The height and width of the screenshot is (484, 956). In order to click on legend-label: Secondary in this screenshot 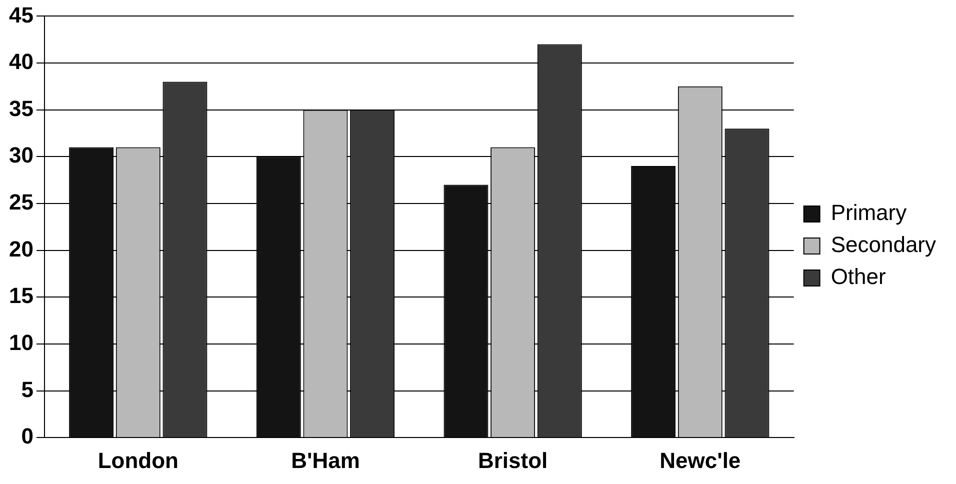, I will do `click(883, 245)`.